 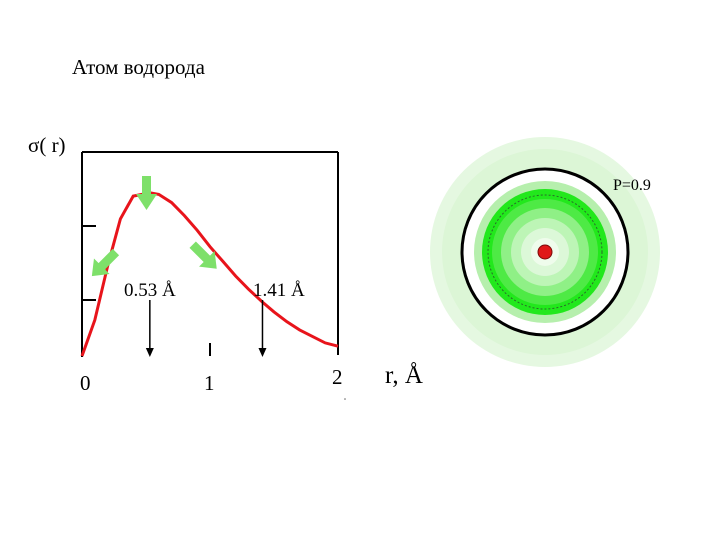 I want to click on most-probable-radius-ring, so click(x=545, y=252).